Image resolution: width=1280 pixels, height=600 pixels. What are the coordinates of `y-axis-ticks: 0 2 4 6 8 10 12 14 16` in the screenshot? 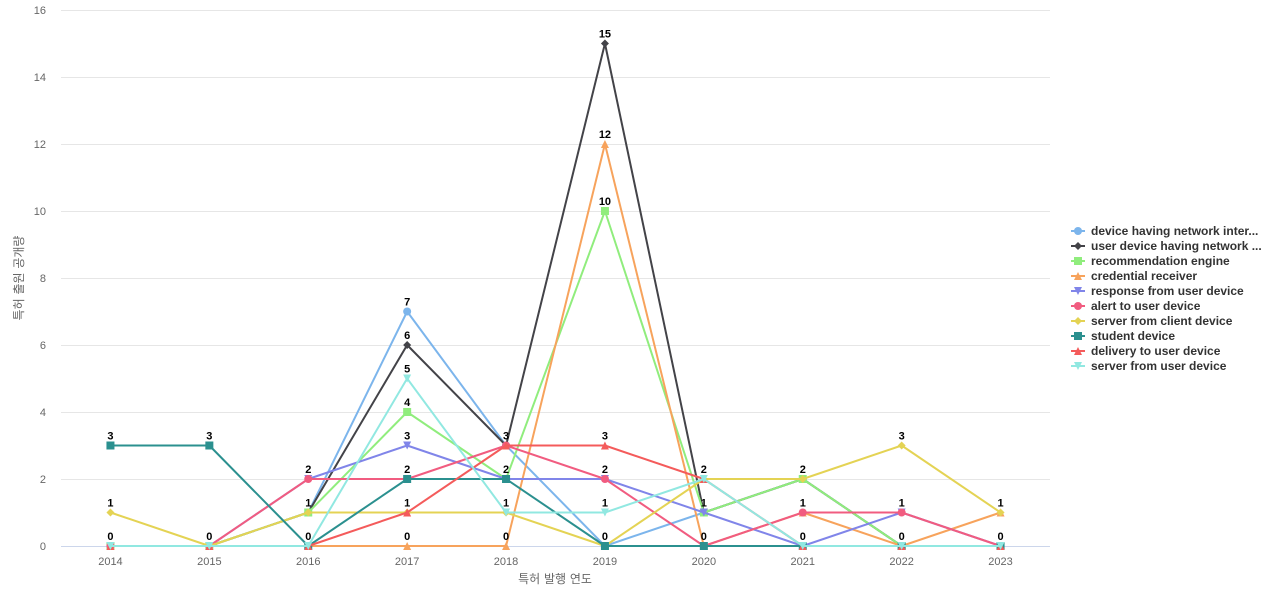 It's located at (40, 279).